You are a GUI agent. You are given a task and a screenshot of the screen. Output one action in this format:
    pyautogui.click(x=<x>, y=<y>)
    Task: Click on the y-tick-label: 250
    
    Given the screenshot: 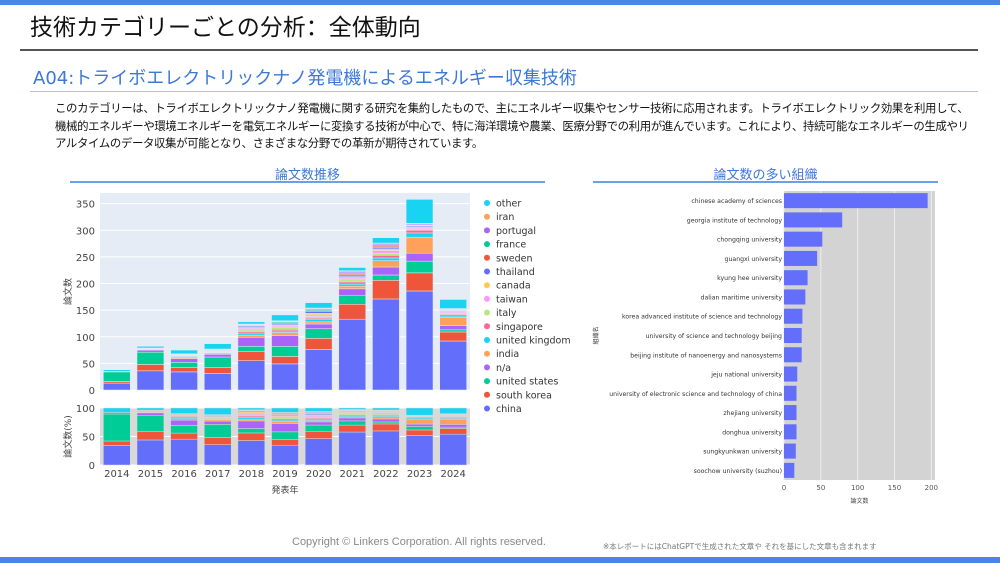 What is the action you would take?
    pyautogui.click(x=85, y=258)
    